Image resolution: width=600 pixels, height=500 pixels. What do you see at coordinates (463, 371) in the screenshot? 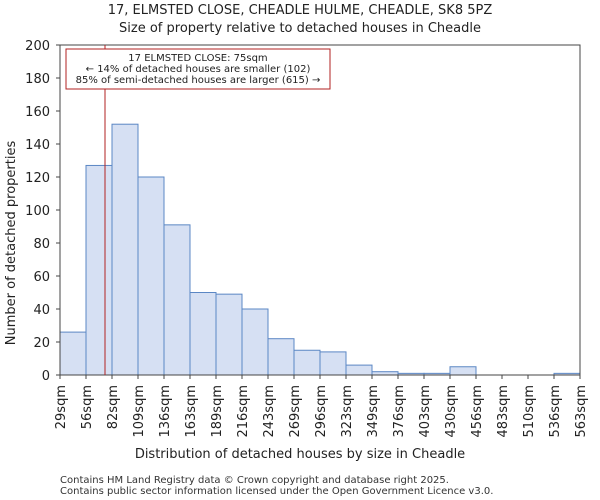
I see `bar-430sqm` at bounding box center [463, 371].